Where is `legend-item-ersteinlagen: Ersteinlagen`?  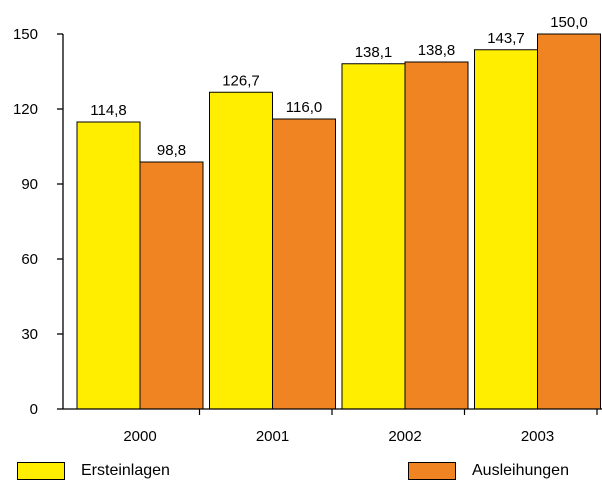
legend-item-ersteinlagen: Ersteinlagen is located at coordinates (93, 471).